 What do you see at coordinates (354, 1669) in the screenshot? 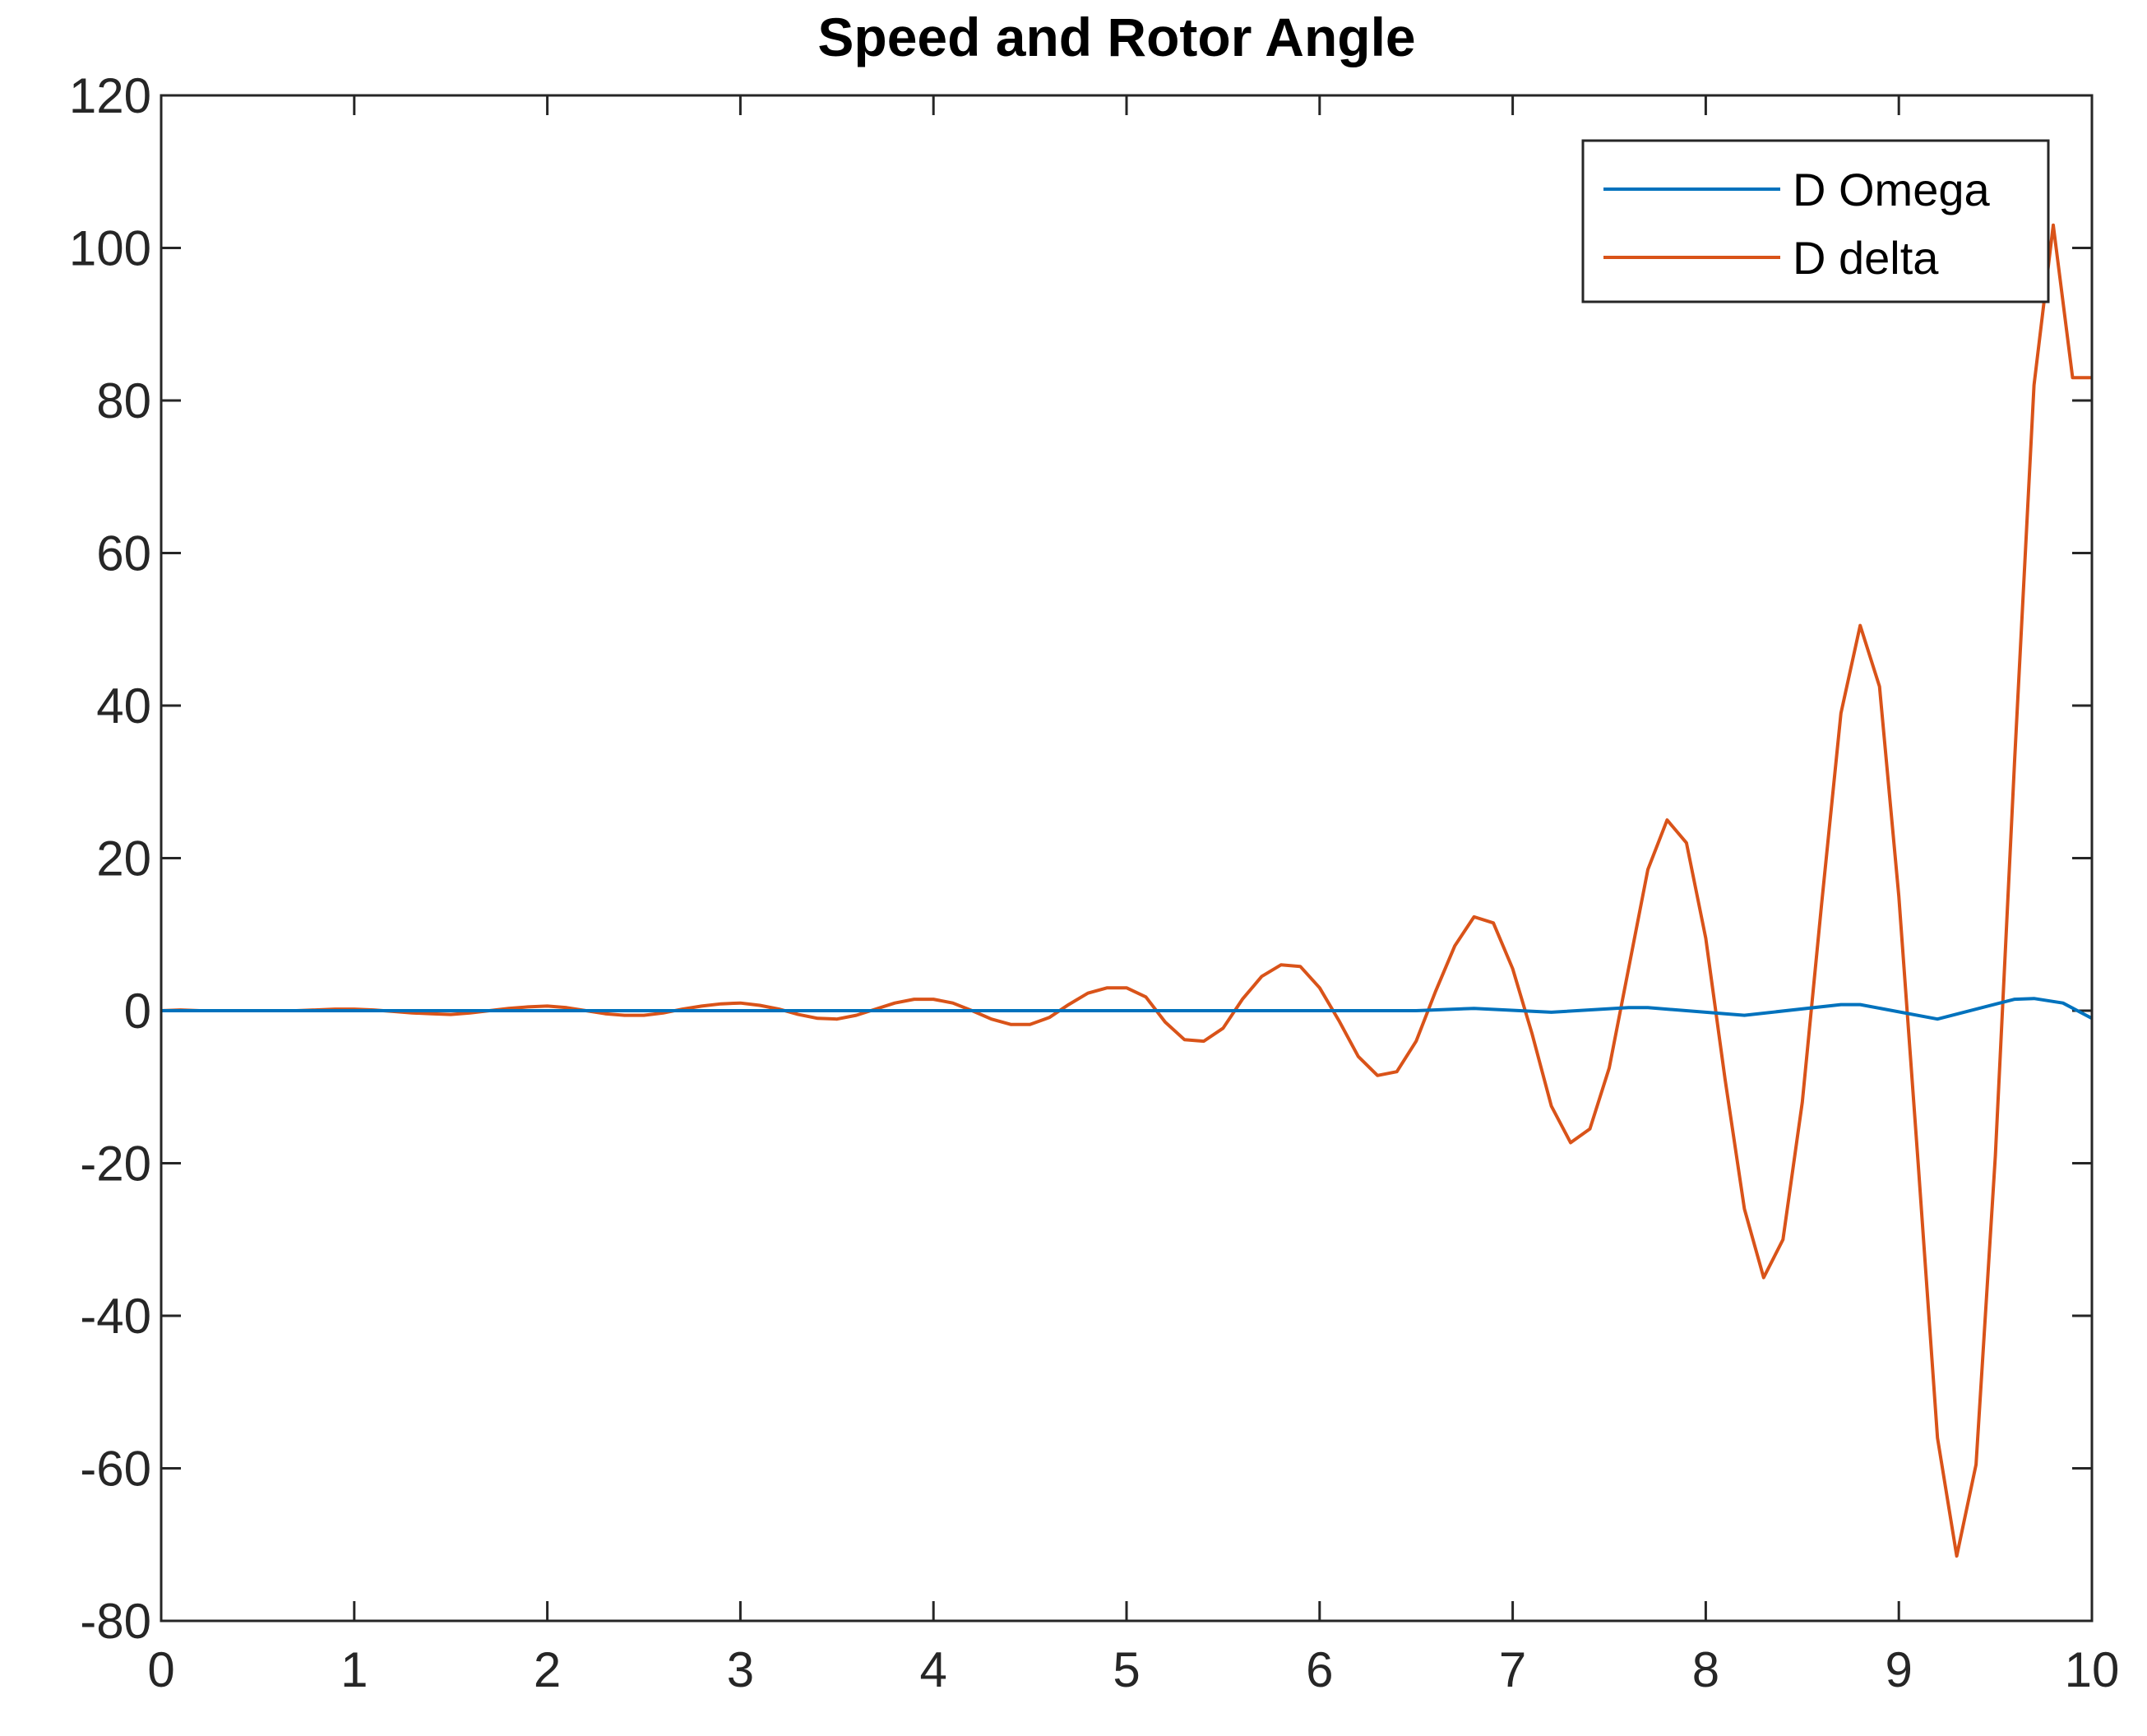
I see `x-tick-label: 1` at bounding box center [354, 1669].